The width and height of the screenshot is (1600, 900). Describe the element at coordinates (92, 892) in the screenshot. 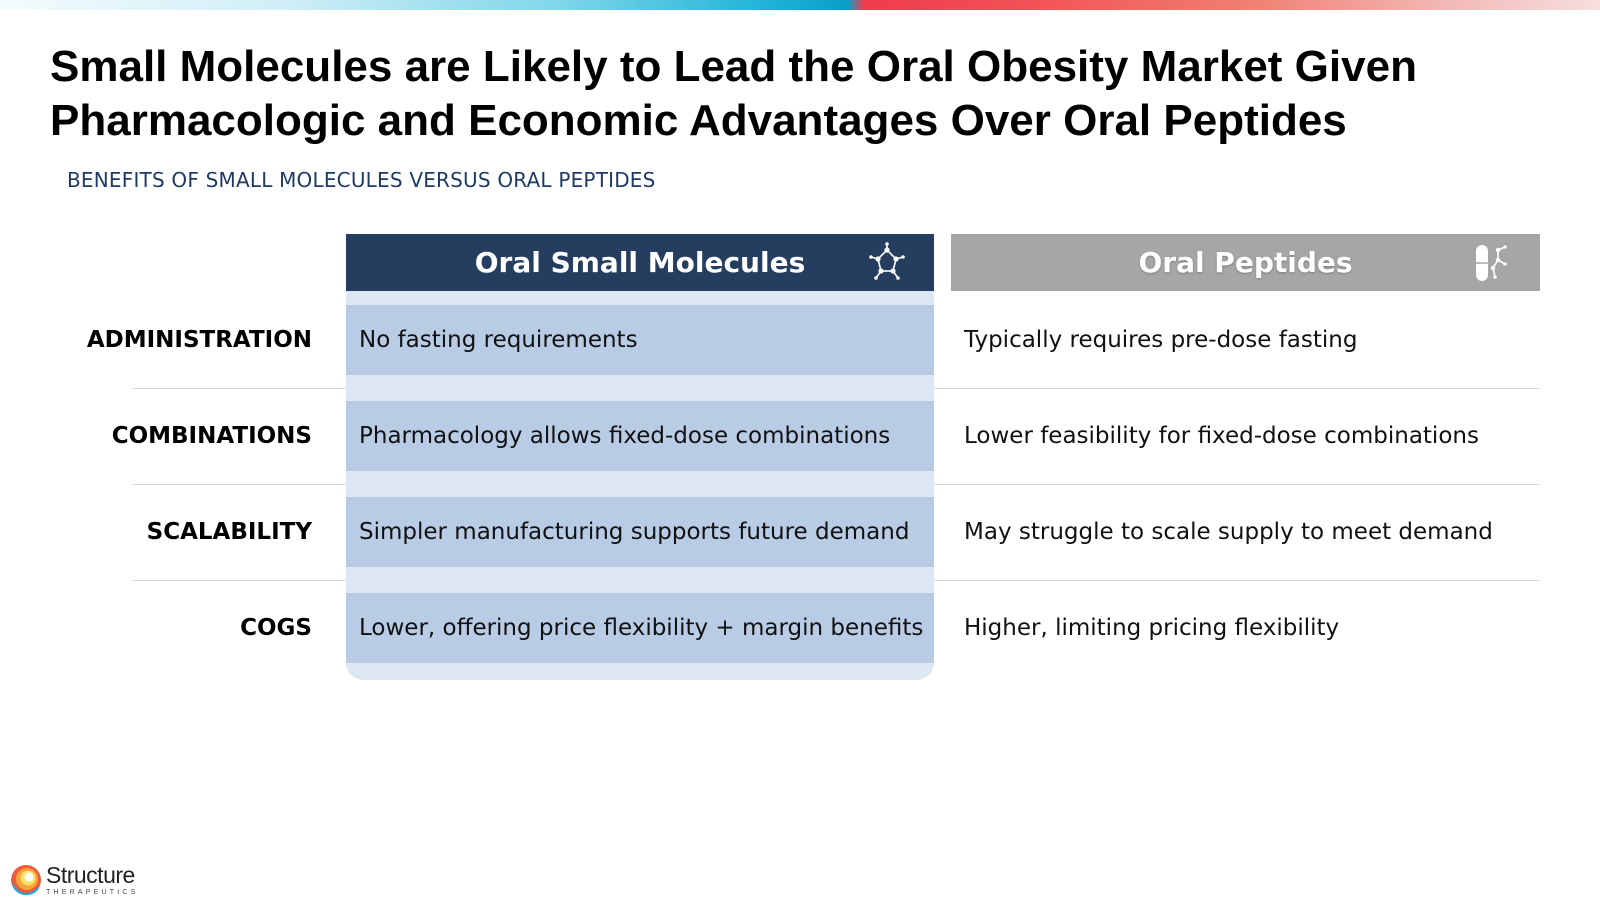

I see `logo-subtitle: THERAPEUTICS` at that location.